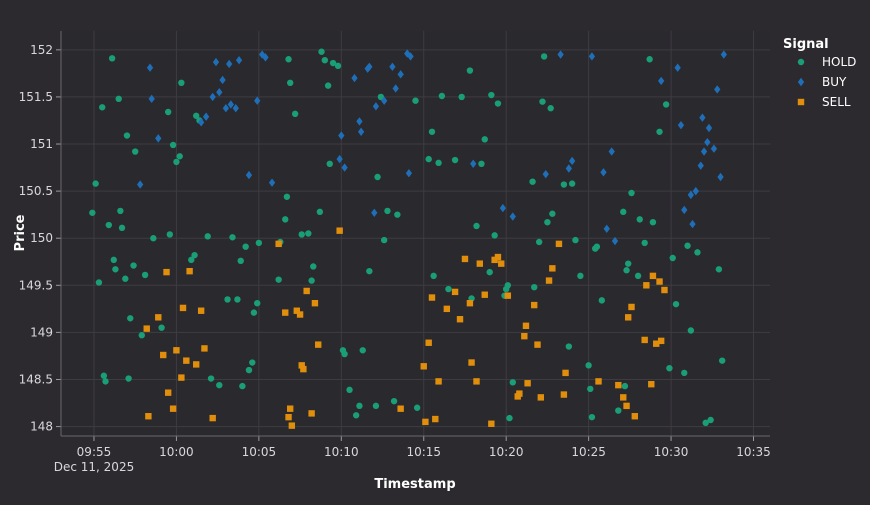 This screenshot has height=505, width=870. What do you see at coordinates (41, 50) in the screenshot?
I see `y-tick-label: 152` at bounding box center [41, 50].